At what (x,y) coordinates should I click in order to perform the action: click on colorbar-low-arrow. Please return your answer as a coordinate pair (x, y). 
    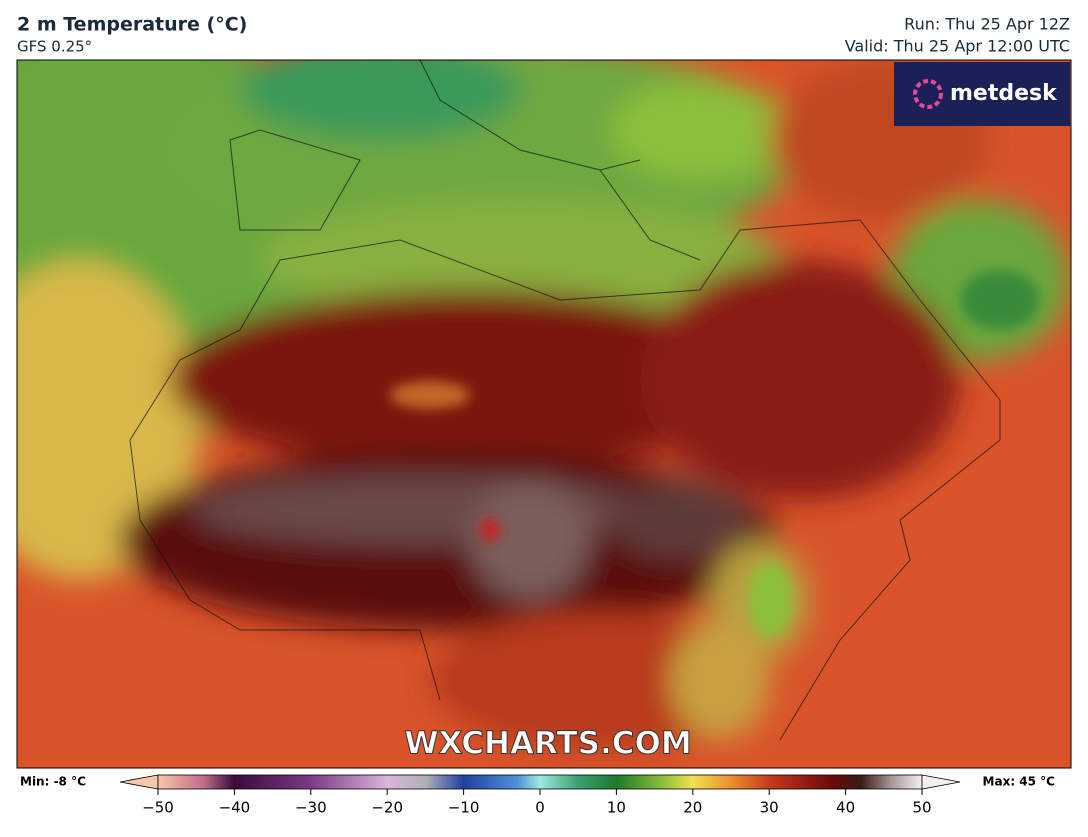
    Looking at the image, I should click on (139, 782).